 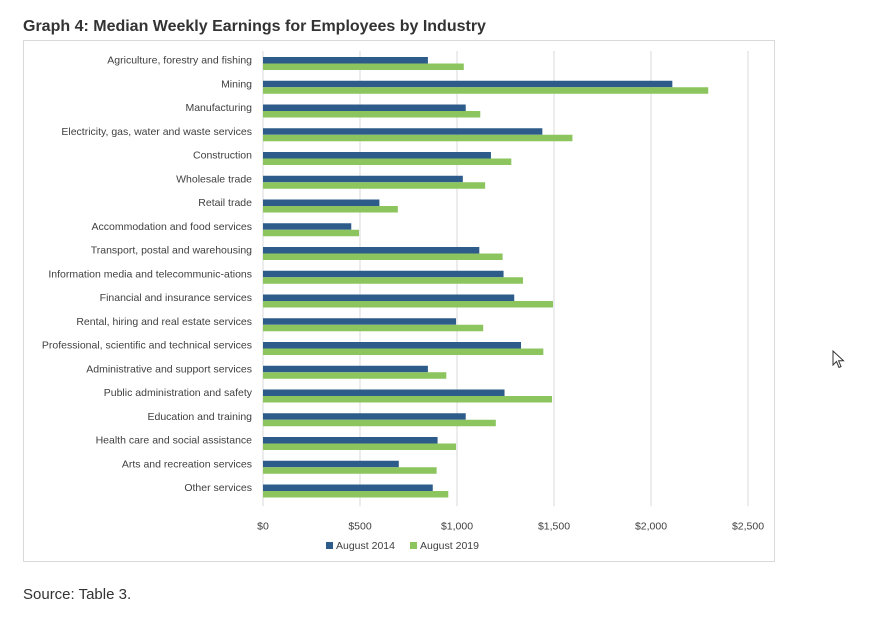 What do you see at coordinates (214, 179) in the screenshot?
I see `category-label: Wholesale trade` at bounding box center [214, 179].